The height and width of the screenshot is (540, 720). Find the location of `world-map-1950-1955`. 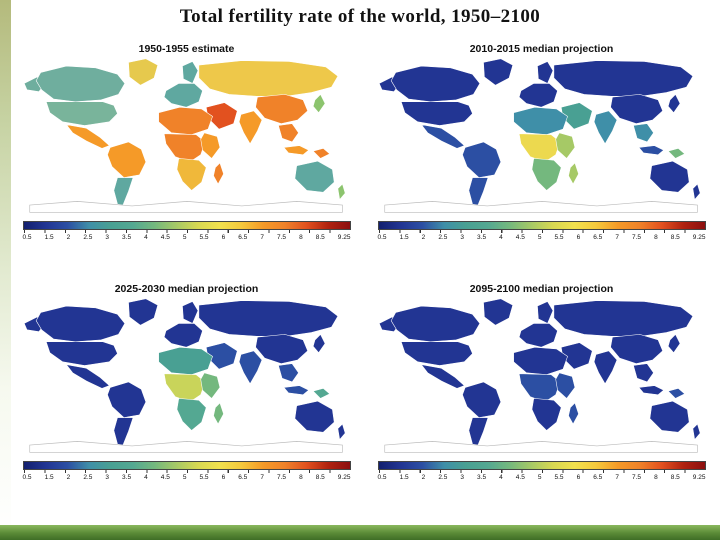

world-map-1950-1955 is located at coordinates (184, 135).